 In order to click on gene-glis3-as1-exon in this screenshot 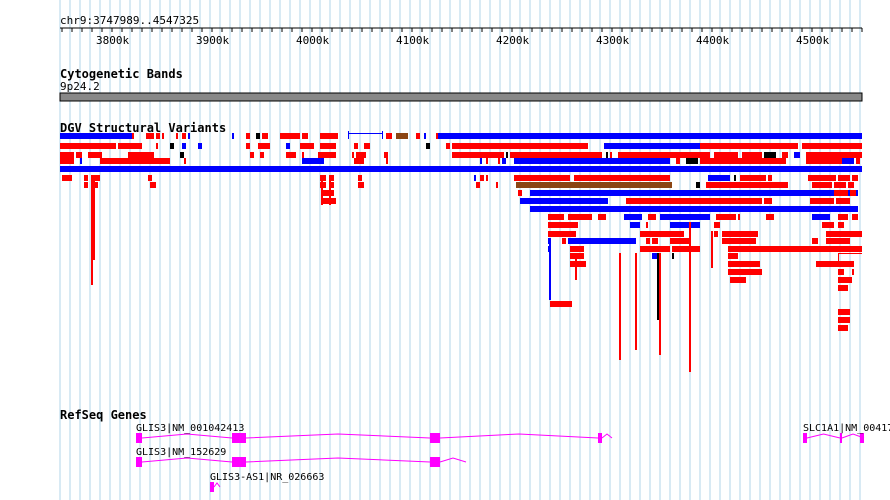, I will do `click(212, 487)`.